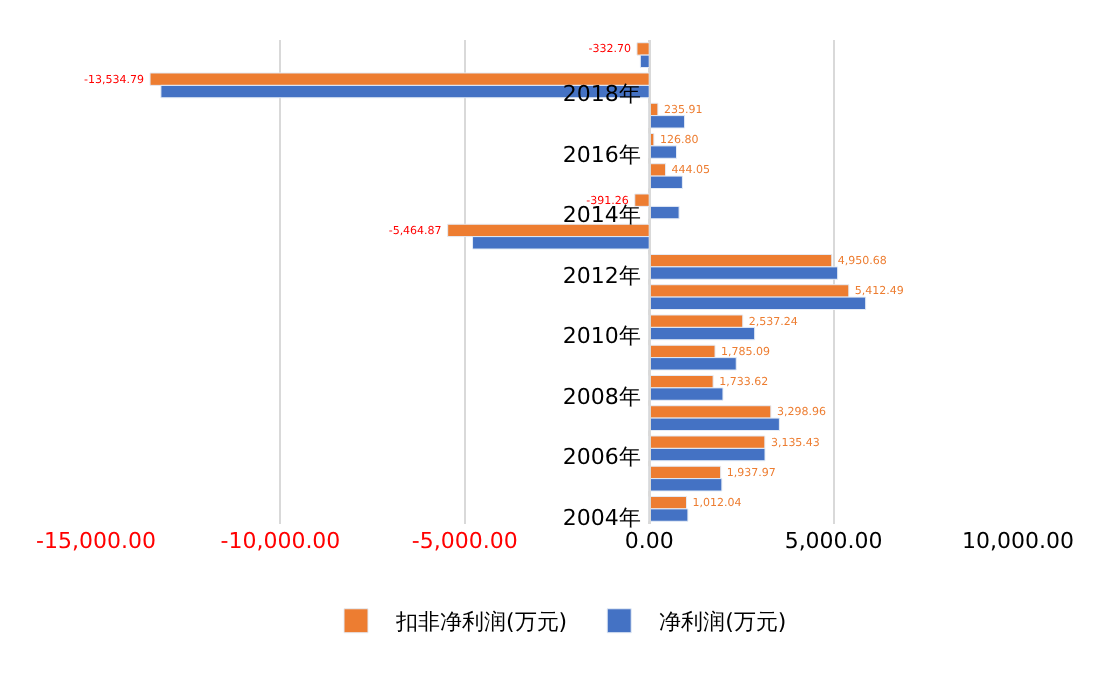 The image size is (1108, 674). I want to click on y-tick-label: 2012年, so click(601, 275).